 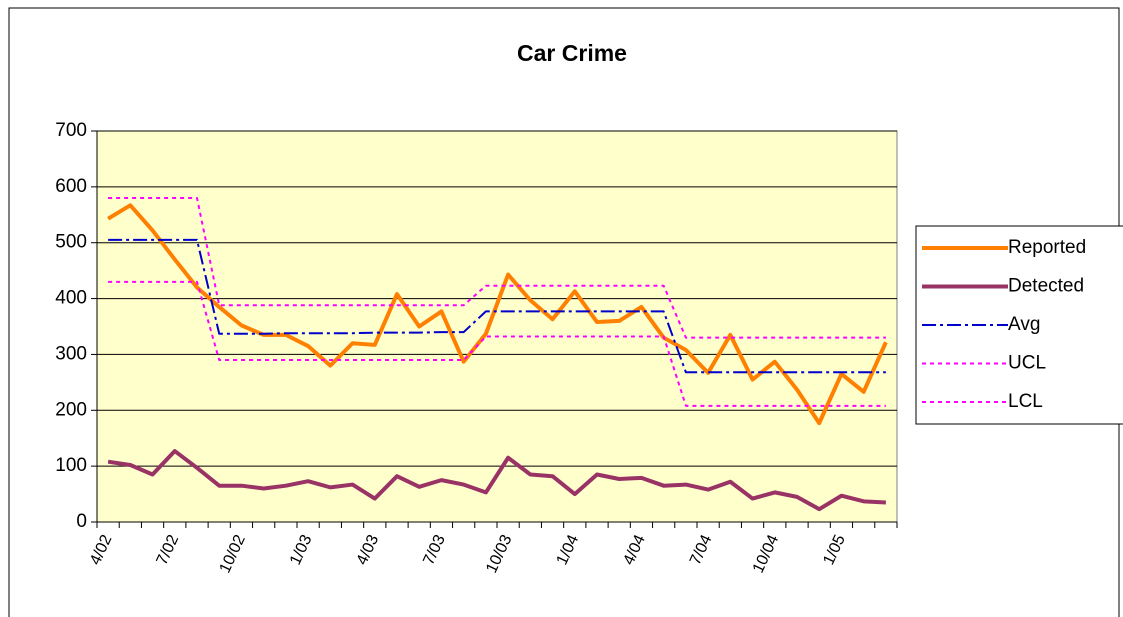 I want to click on y-tick-label: 700, so click(x=71, y=130).